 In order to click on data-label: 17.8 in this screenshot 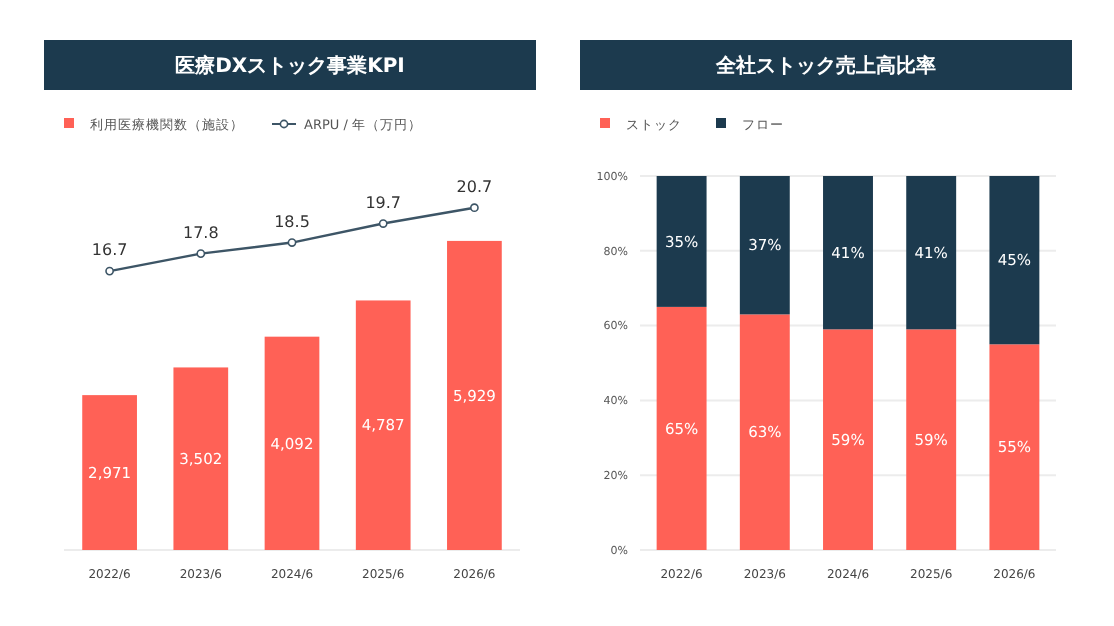, I will do `click(200, 232)`.